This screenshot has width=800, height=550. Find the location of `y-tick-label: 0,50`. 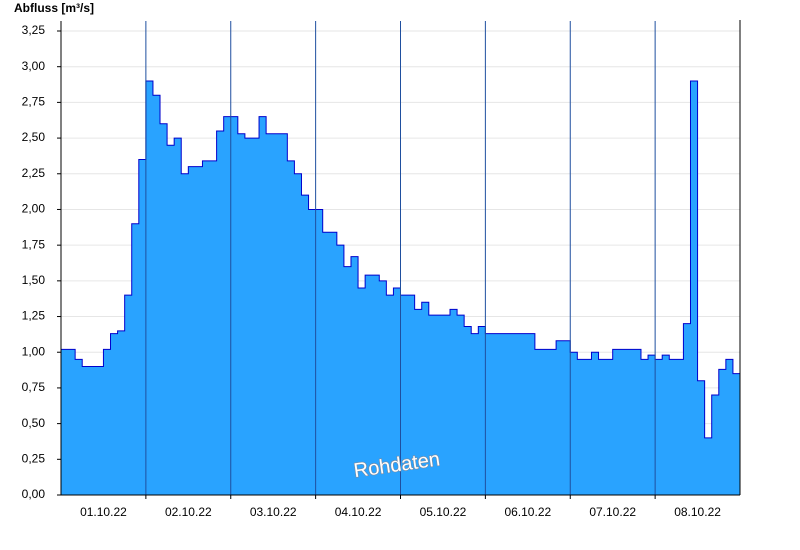

y-tick-label: 0,50 is located at coordinates (34, 423).